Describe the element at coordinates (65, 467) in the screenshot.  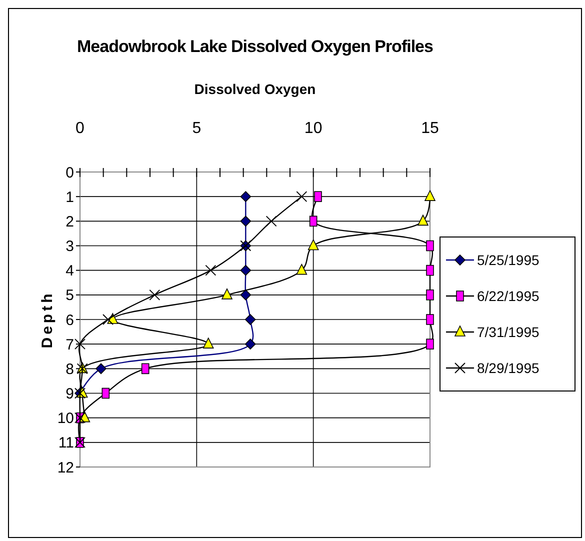
I see `y-tick-label: 12` at that location.